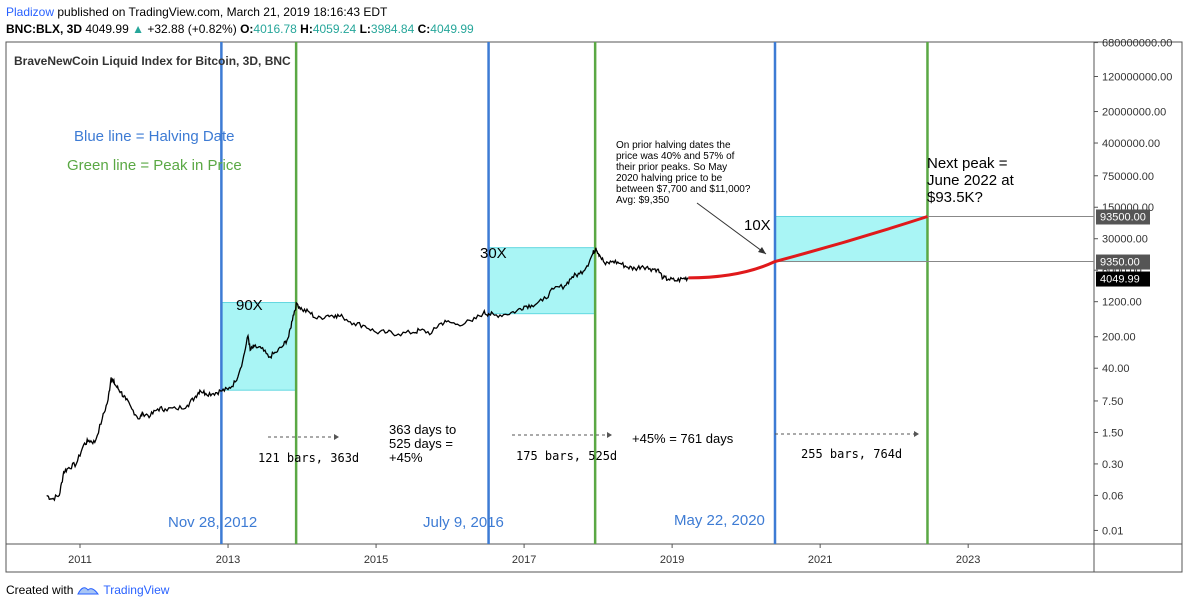  What do you see at coordinates (138, 29) in the screenshot?
I see `up-triangle-icon: ▲` at bounding box center [138, 29].